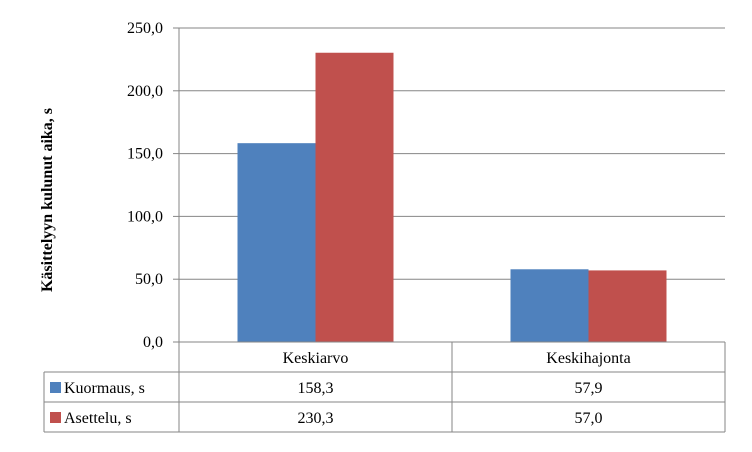 The image size is (752, 452). Describe the element at coordinates (98, 418) in the screenshot. I see `legend-label: Asettelu, s` at that location.